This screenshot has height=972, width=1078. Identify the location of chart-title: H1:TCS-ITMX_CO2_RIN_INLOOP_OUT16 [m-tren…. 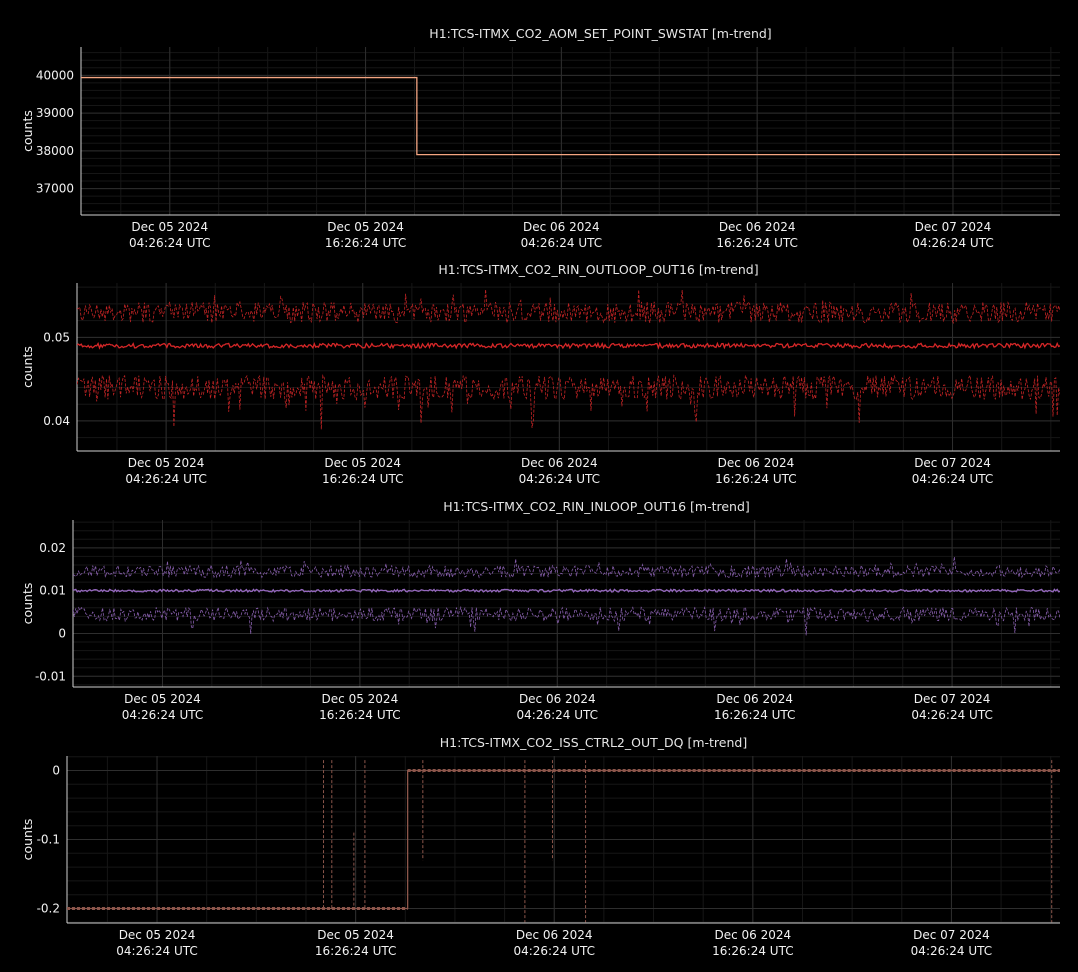
(596, 506).